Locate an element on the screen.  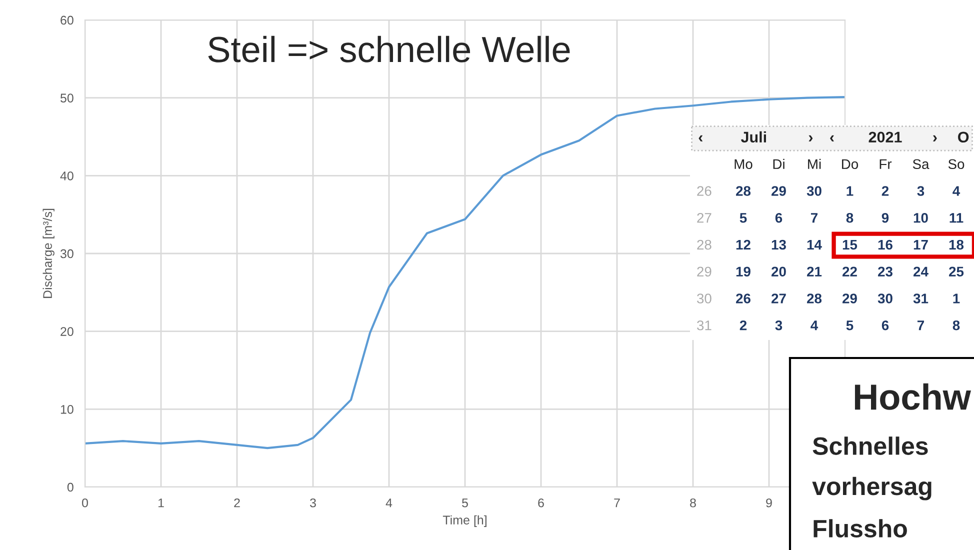
text: 30 26 27 28 29 30 31 1 is located at coordinates (828, 299).